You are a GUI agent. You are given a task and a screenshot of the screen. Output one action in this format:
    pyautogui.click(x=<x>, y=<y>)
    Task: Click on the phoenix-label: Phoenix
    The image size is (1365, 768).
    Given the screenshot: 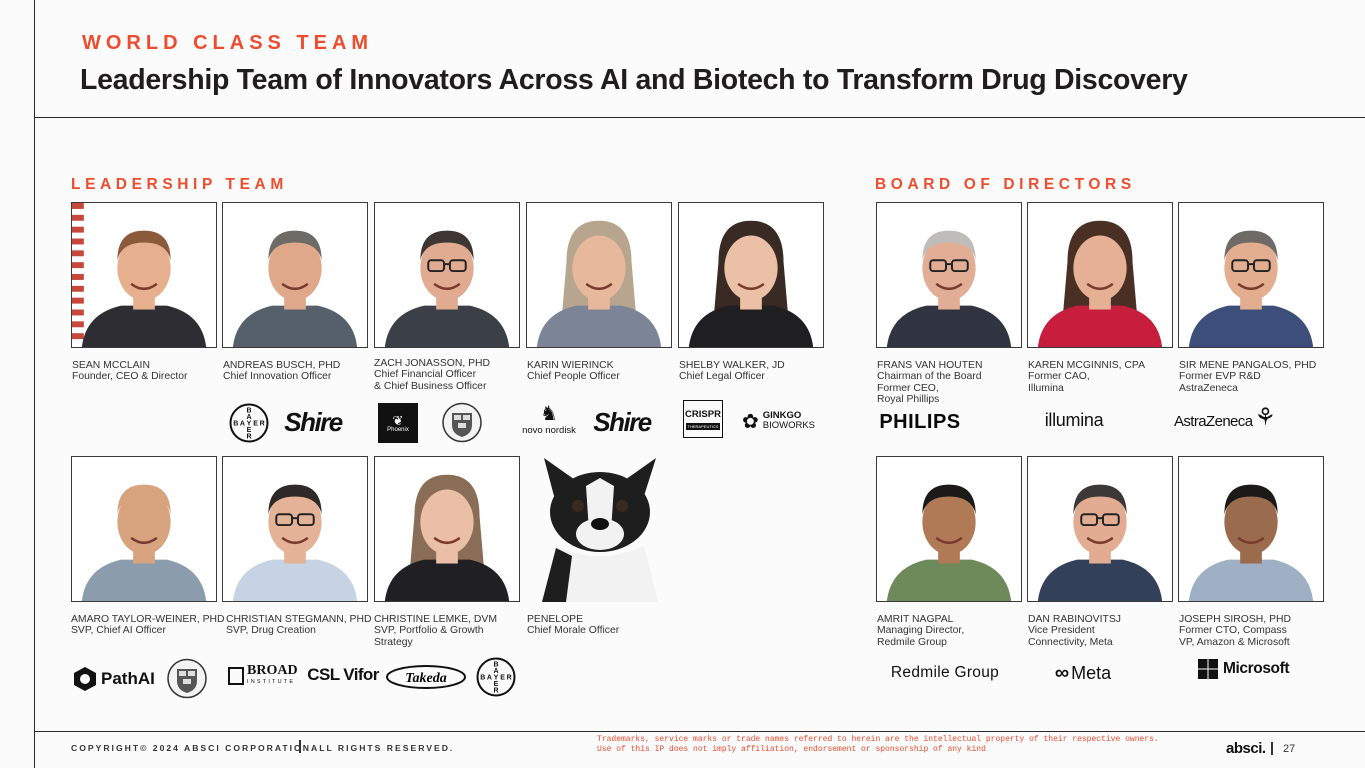 What is the action you would take?
    pyautogui.click(x=398, y=429)
    